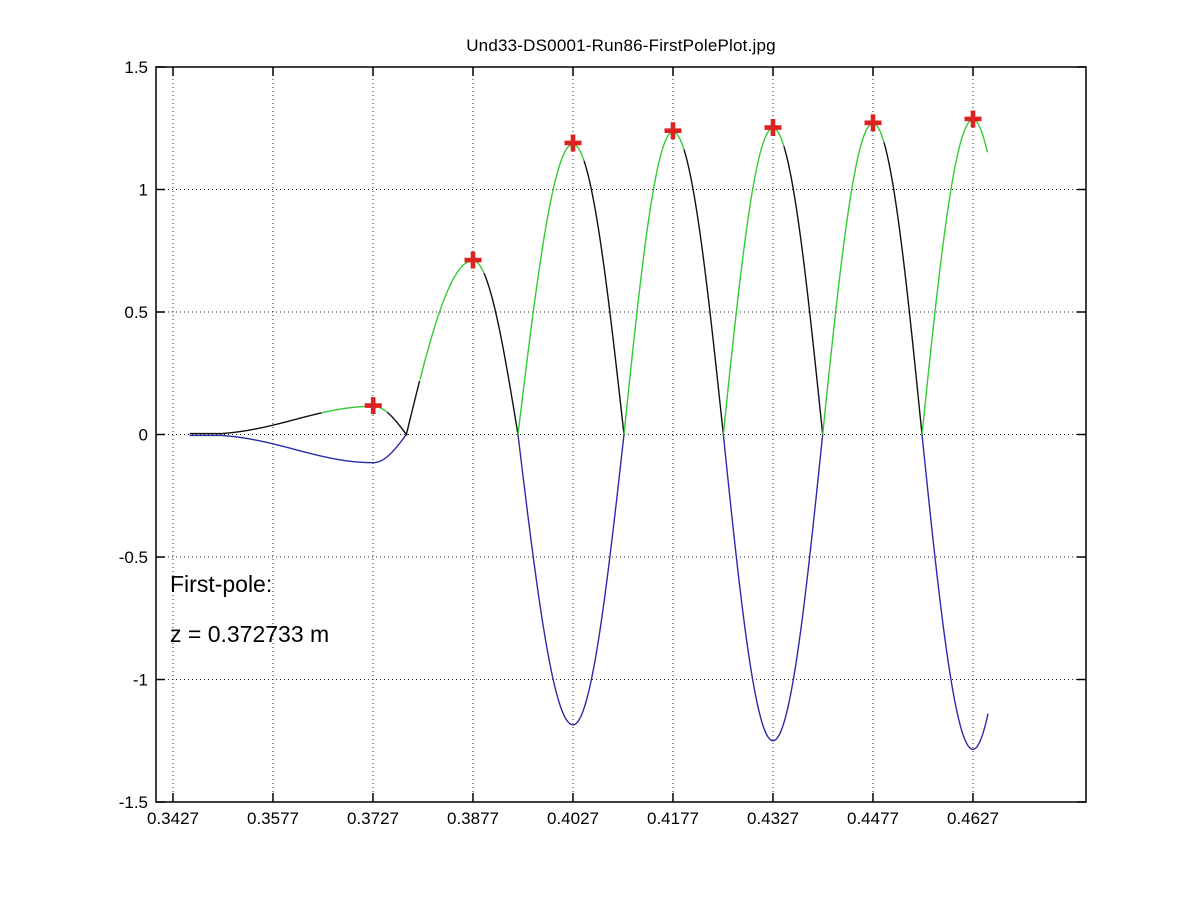 The image size is (1200, 900). I want to click on x-tick-label: 0.4627, so click(973, 818).